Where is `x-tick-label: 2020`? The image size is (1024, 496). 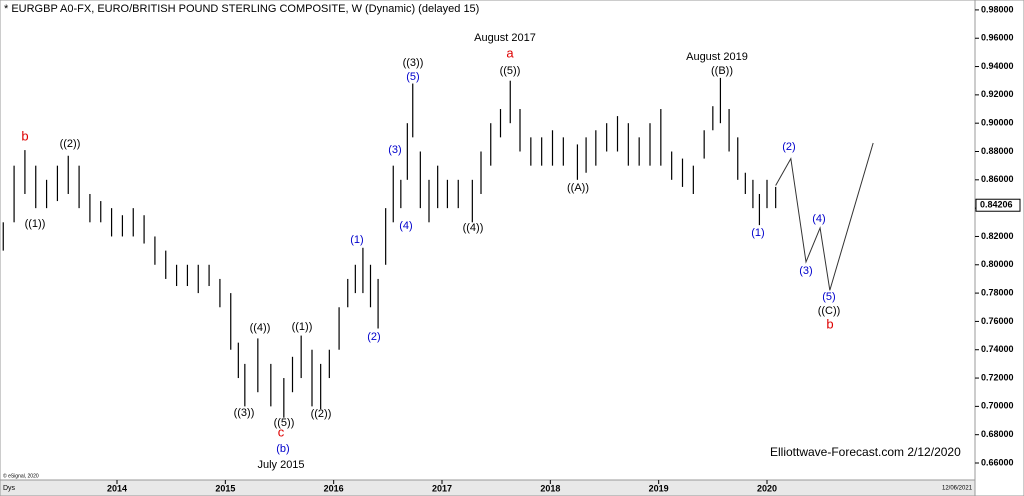 x-tick-label: 2020 is located at coordinates (767, 488).